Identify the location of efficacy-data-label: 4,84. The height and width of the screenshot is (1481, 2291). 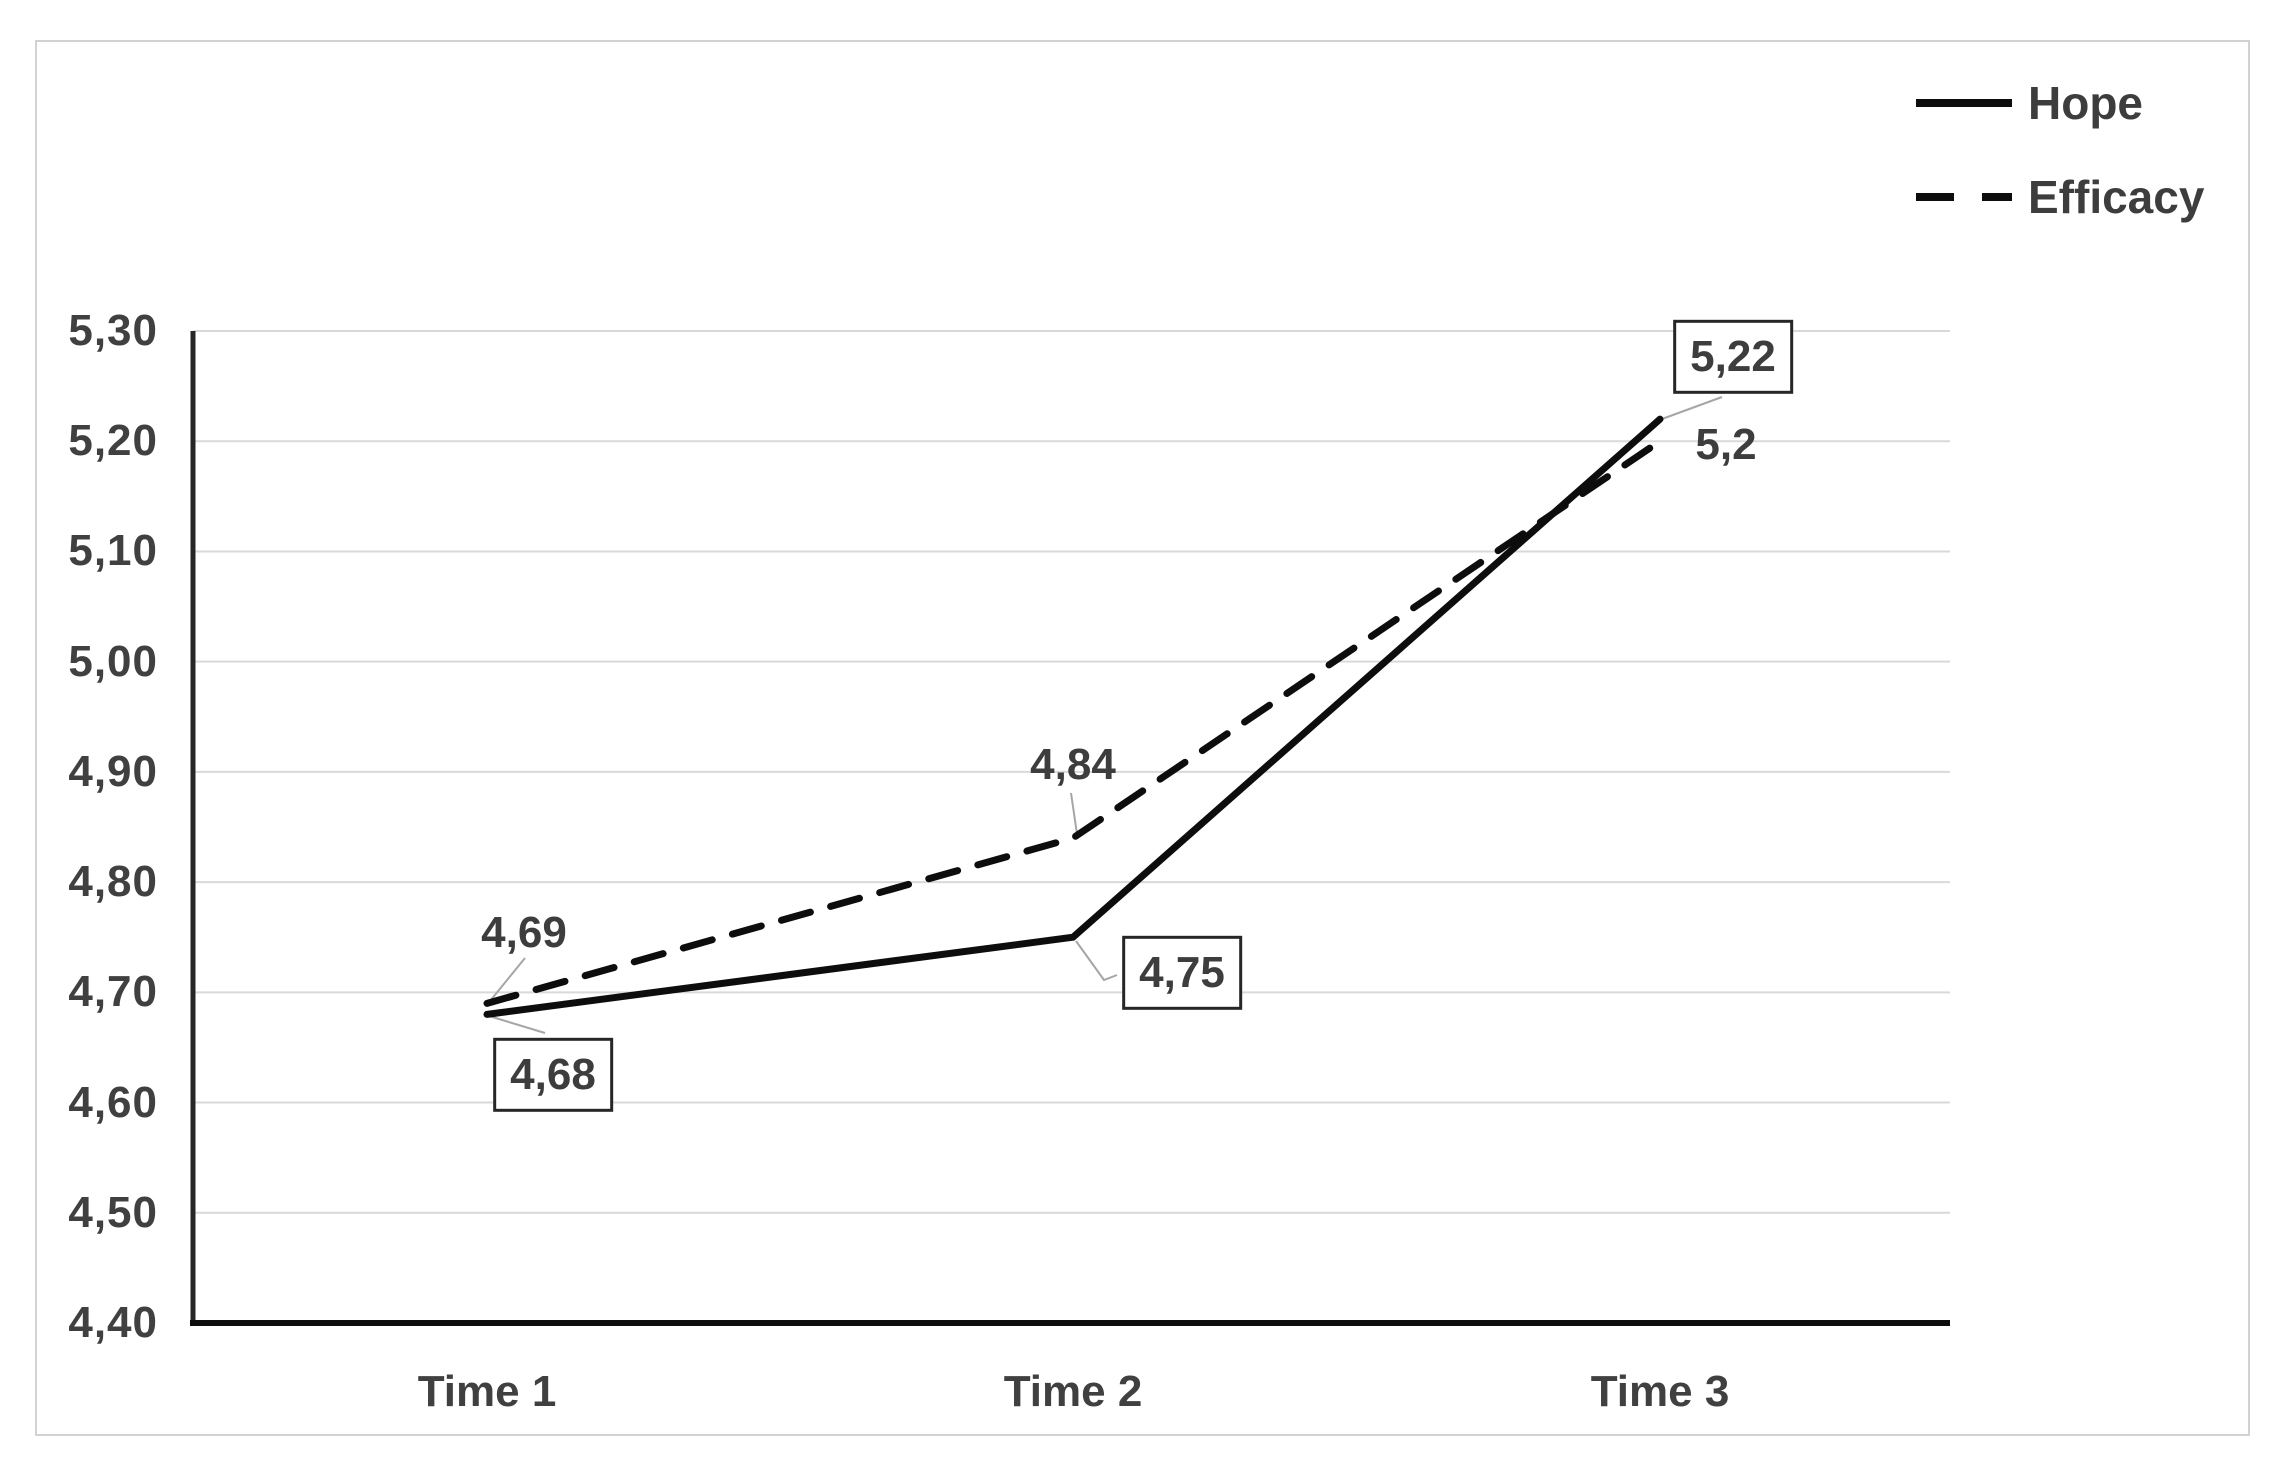
(1073, 764).